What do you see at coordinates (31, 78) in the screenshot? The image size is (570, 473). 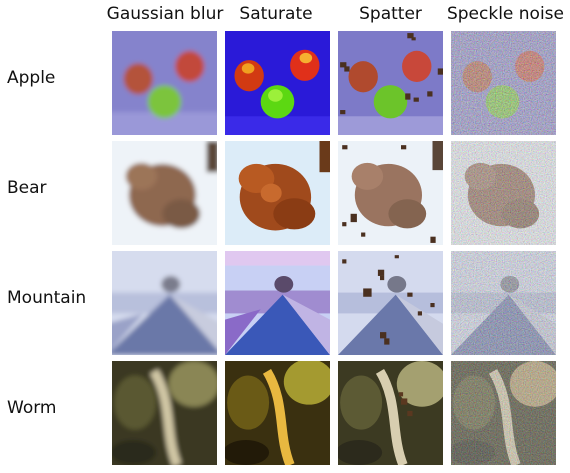 I see `row-label-apple: Apple` at bounding box center [31, 78].